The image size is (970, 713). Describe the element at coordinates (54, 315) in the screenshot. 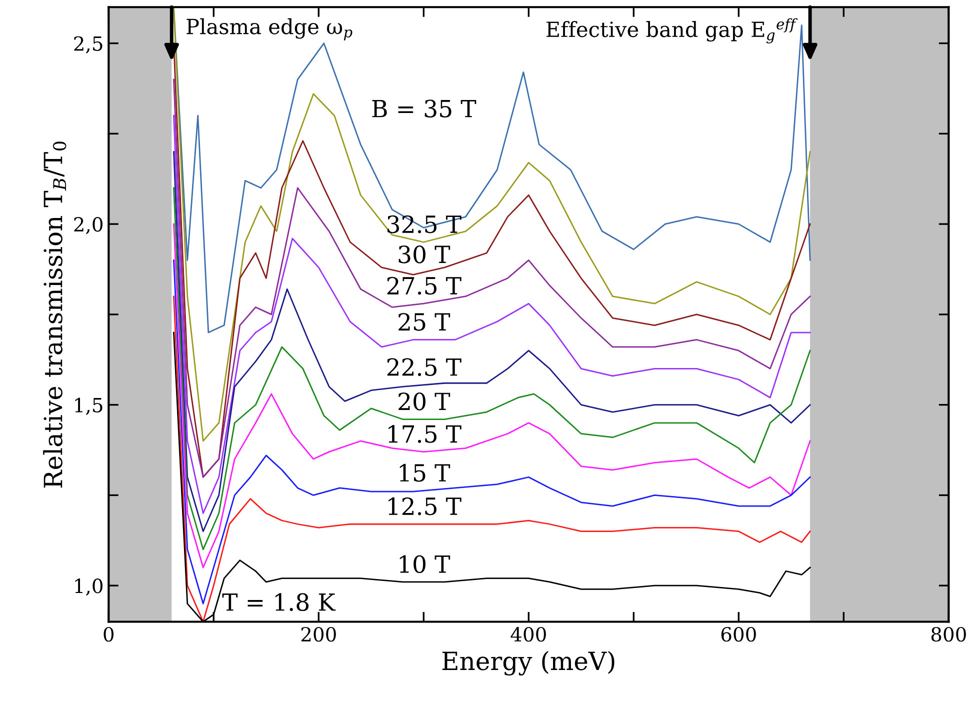

I see `y-axis-title: Relative transmission T$_{B}$/T$_{0}$` at that location.